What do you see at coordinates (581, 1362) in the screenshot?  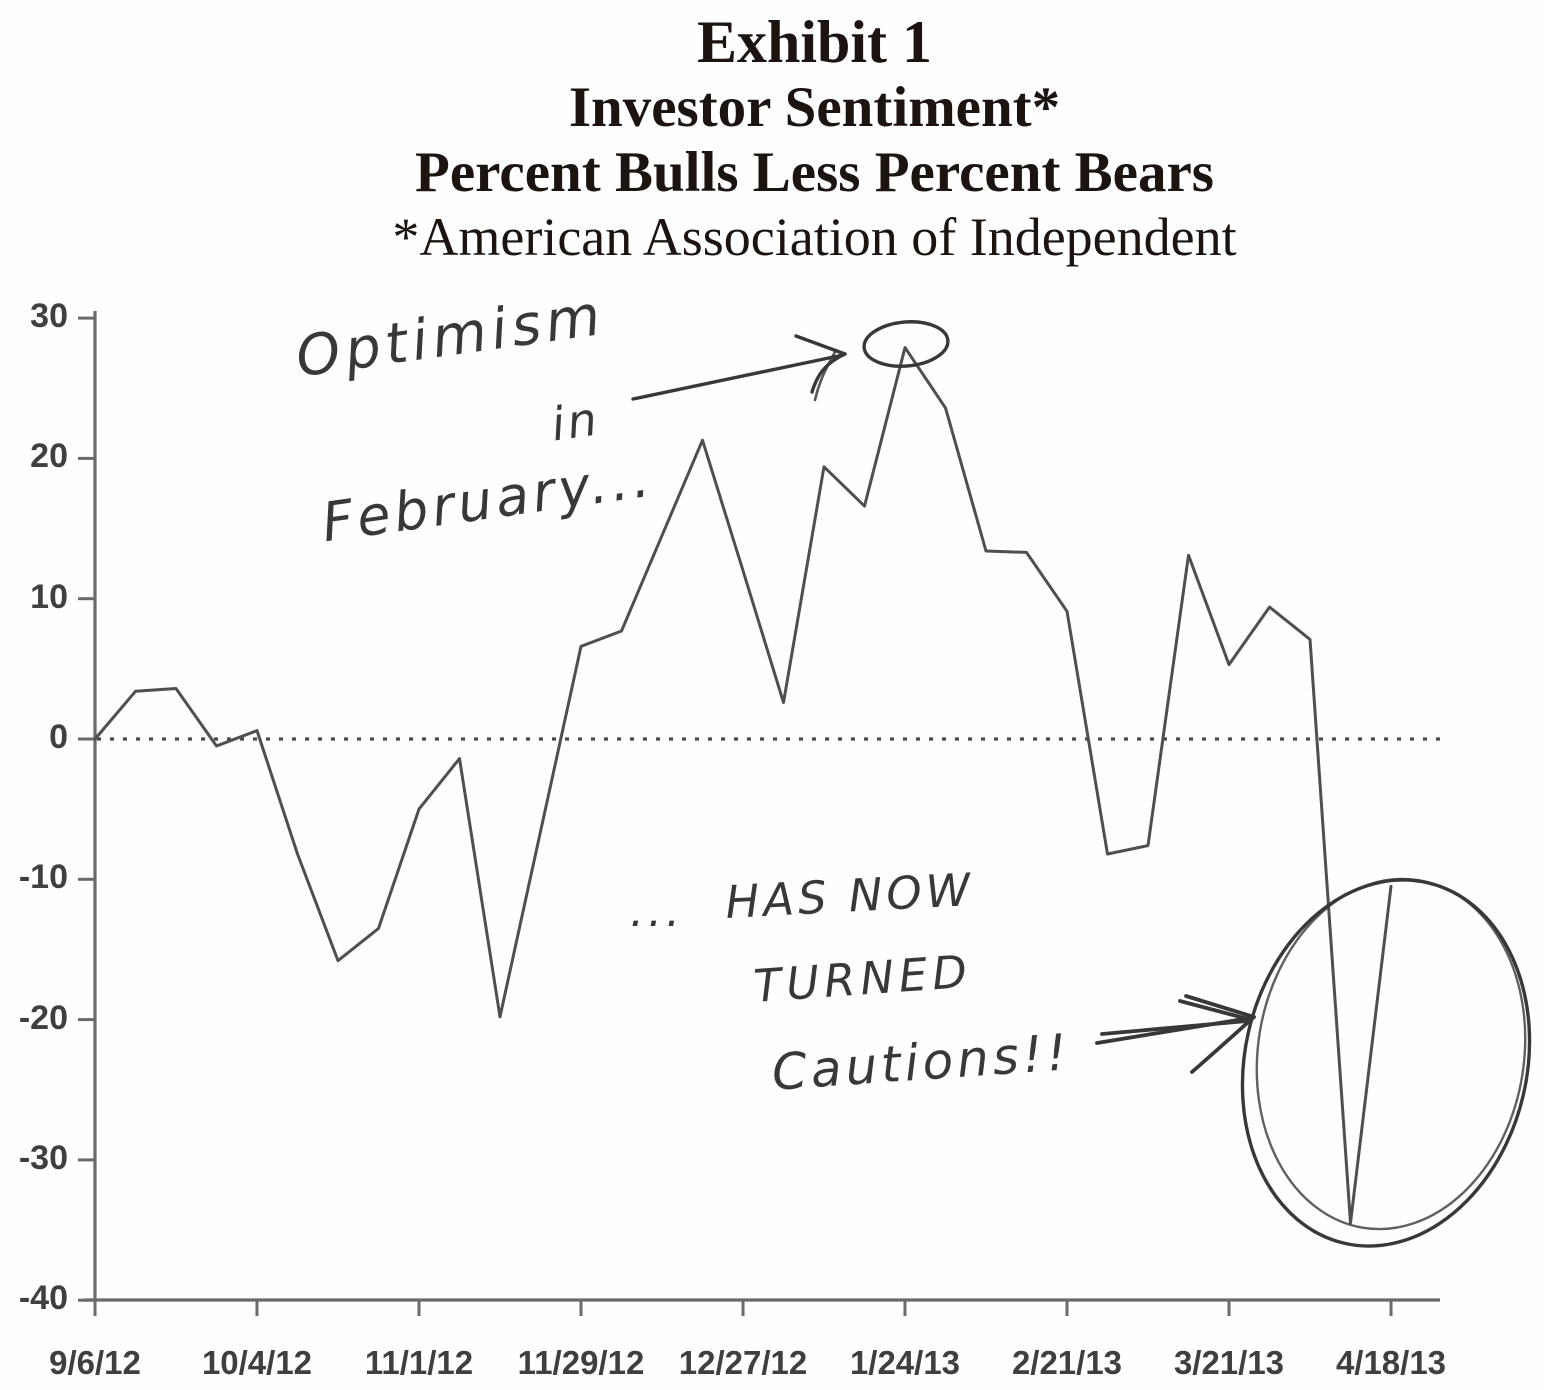 I see `x-axis-tick-label: 11/29/12` at bounding box center [581, 1362].